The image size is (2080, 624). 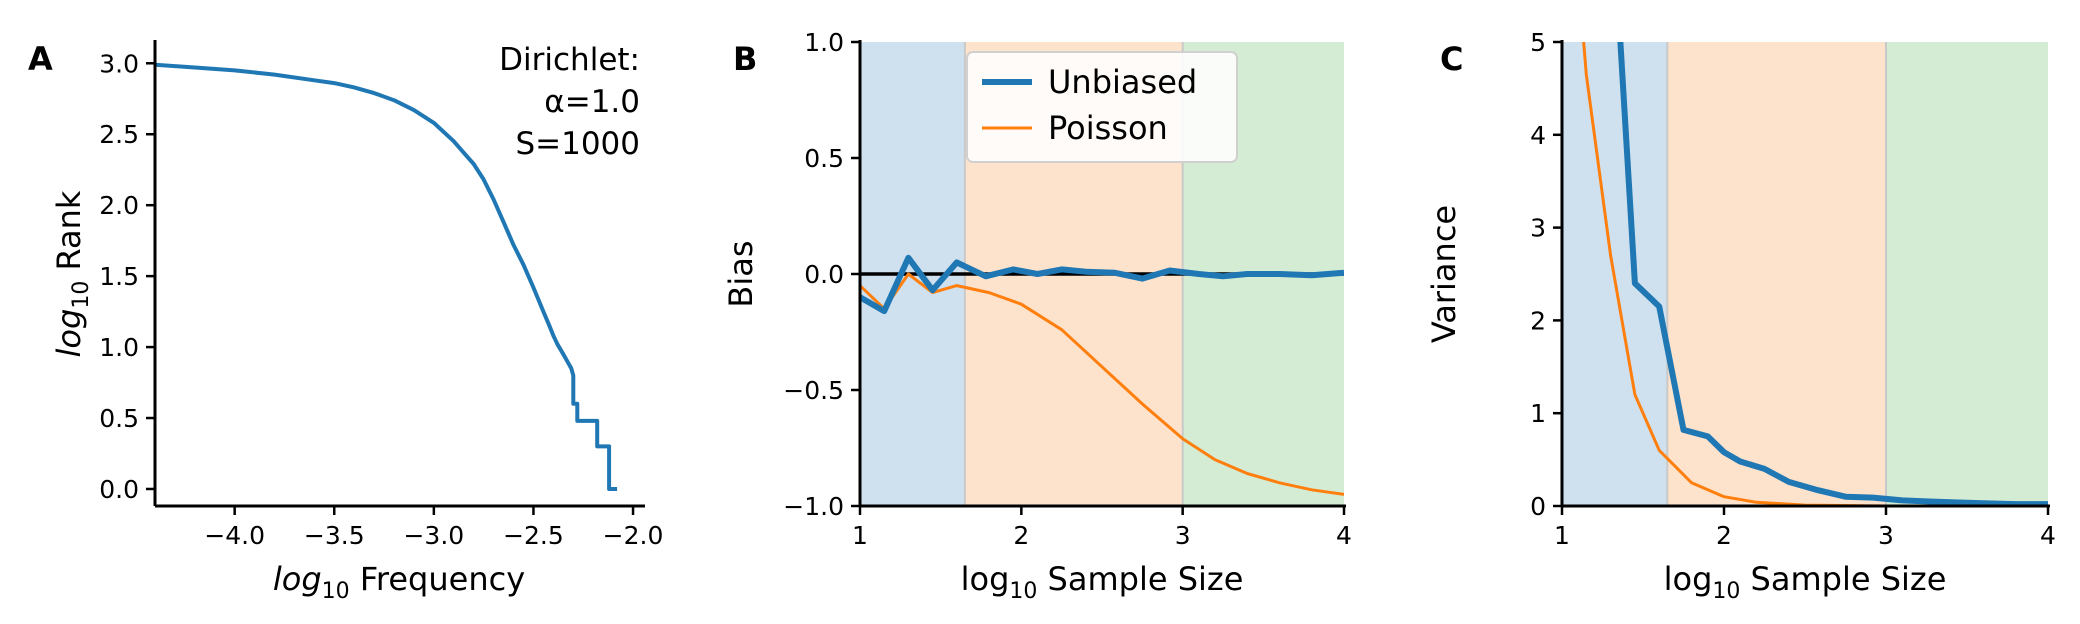 I want to click on y-tick-label: 1, so click(x=1538, y=413).